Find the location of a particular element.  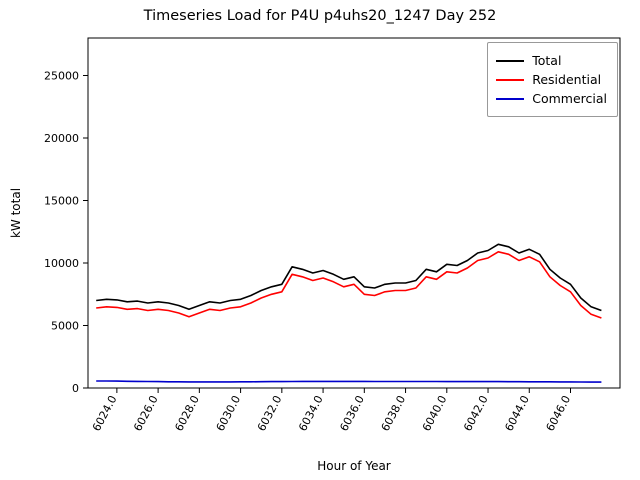

legend: Total Residential Commercial is located at coordinates (552, 79).